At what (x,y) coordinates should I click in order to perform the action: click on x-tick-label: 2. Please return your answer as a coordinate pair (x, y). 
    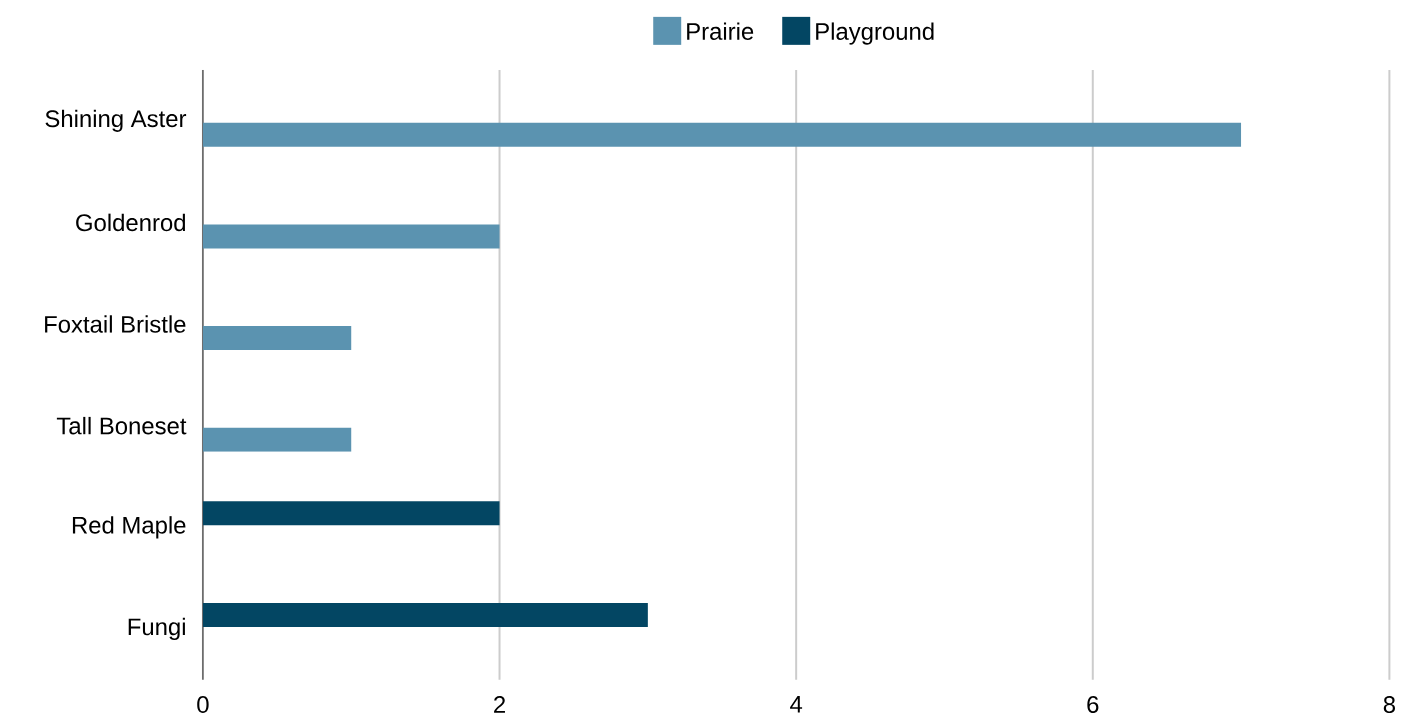
    Looking at the image, I should click on (499, 704).